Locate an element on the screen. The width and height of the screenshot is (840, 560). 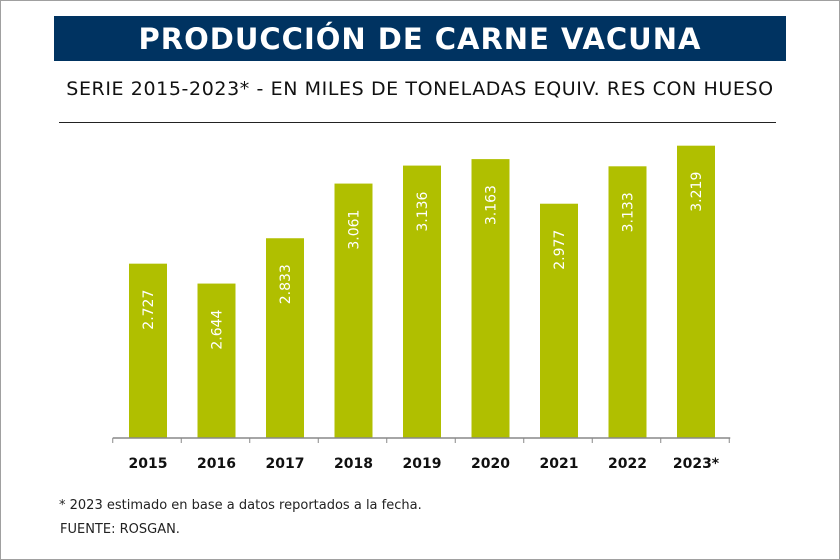
data-label: 3.136 is located at coordinates (423, 211).